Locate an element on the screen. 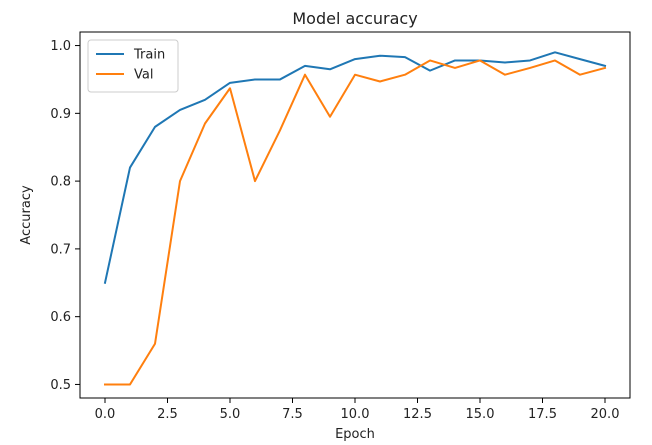 The width and height of the screenshot is (652, 445). y-tick-label: 0.8 is located at coordinates (60, 182).